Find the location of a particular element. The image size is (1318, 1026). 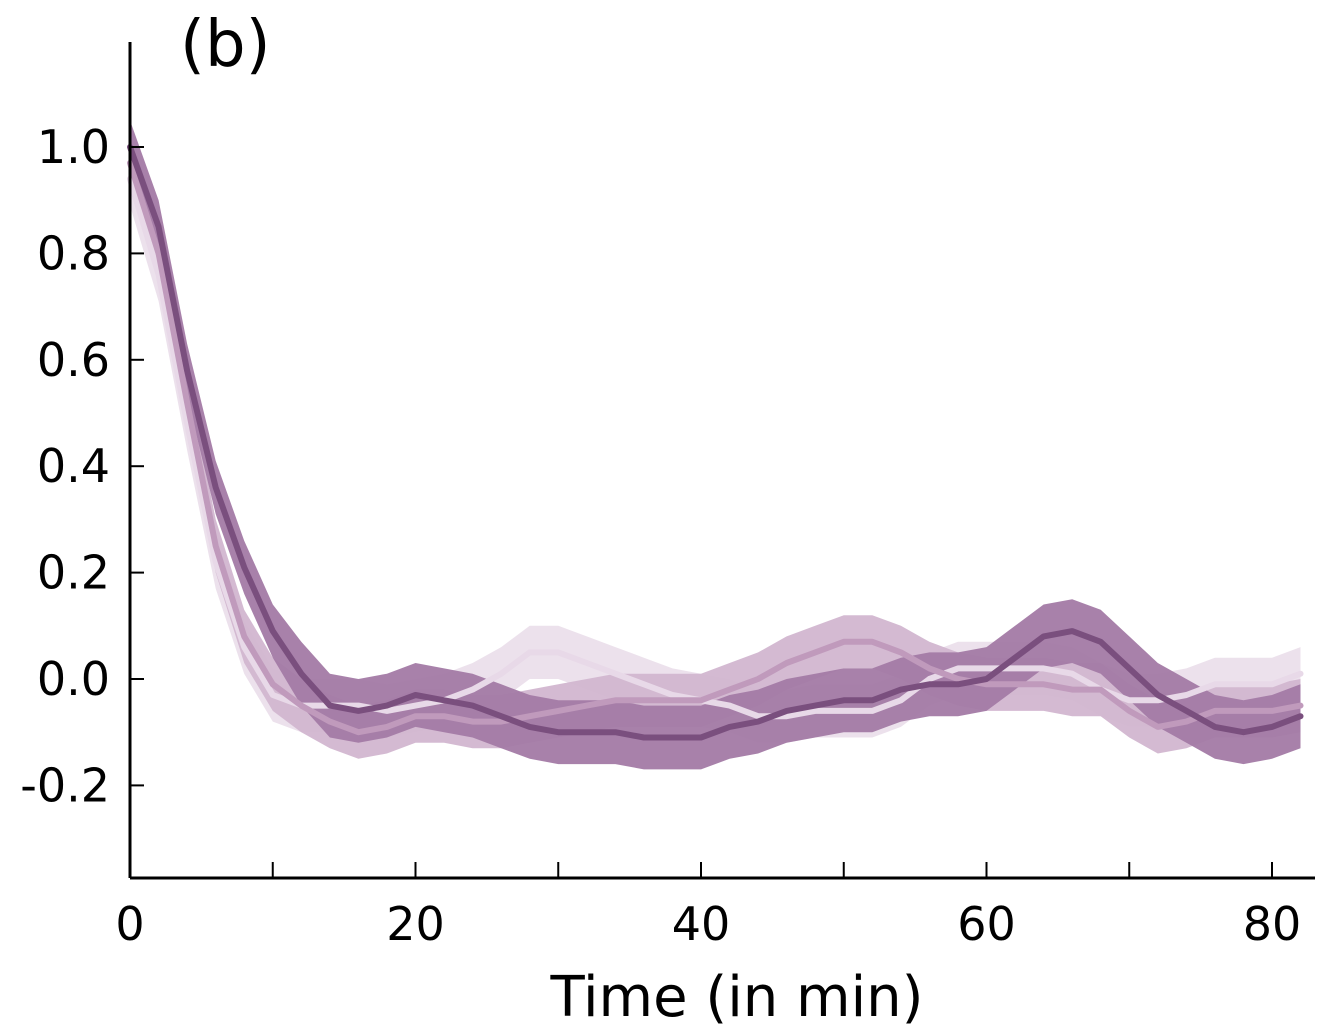

x-tick-label: 60 is located at coordinates (986, 924).